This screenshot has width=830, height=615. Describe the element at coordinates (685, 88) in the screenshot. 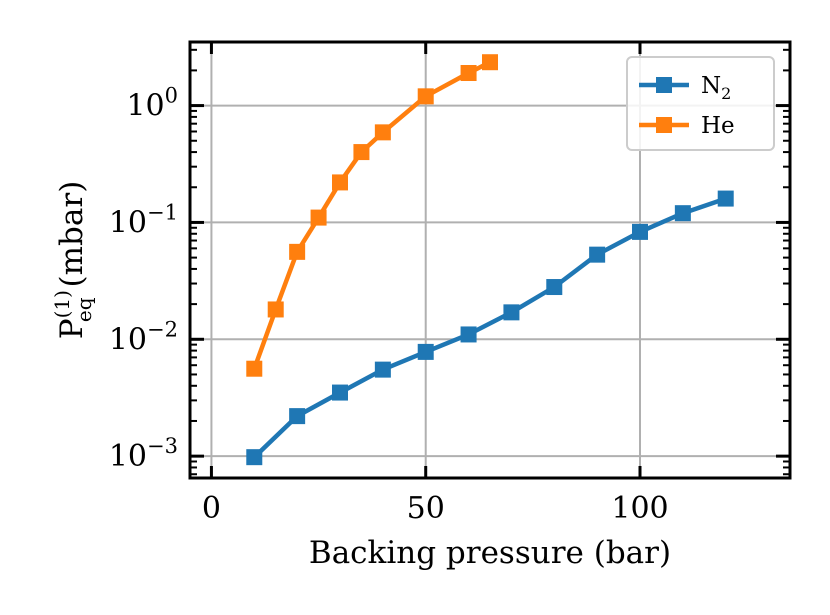

I see `legend-item: N2` at that location.